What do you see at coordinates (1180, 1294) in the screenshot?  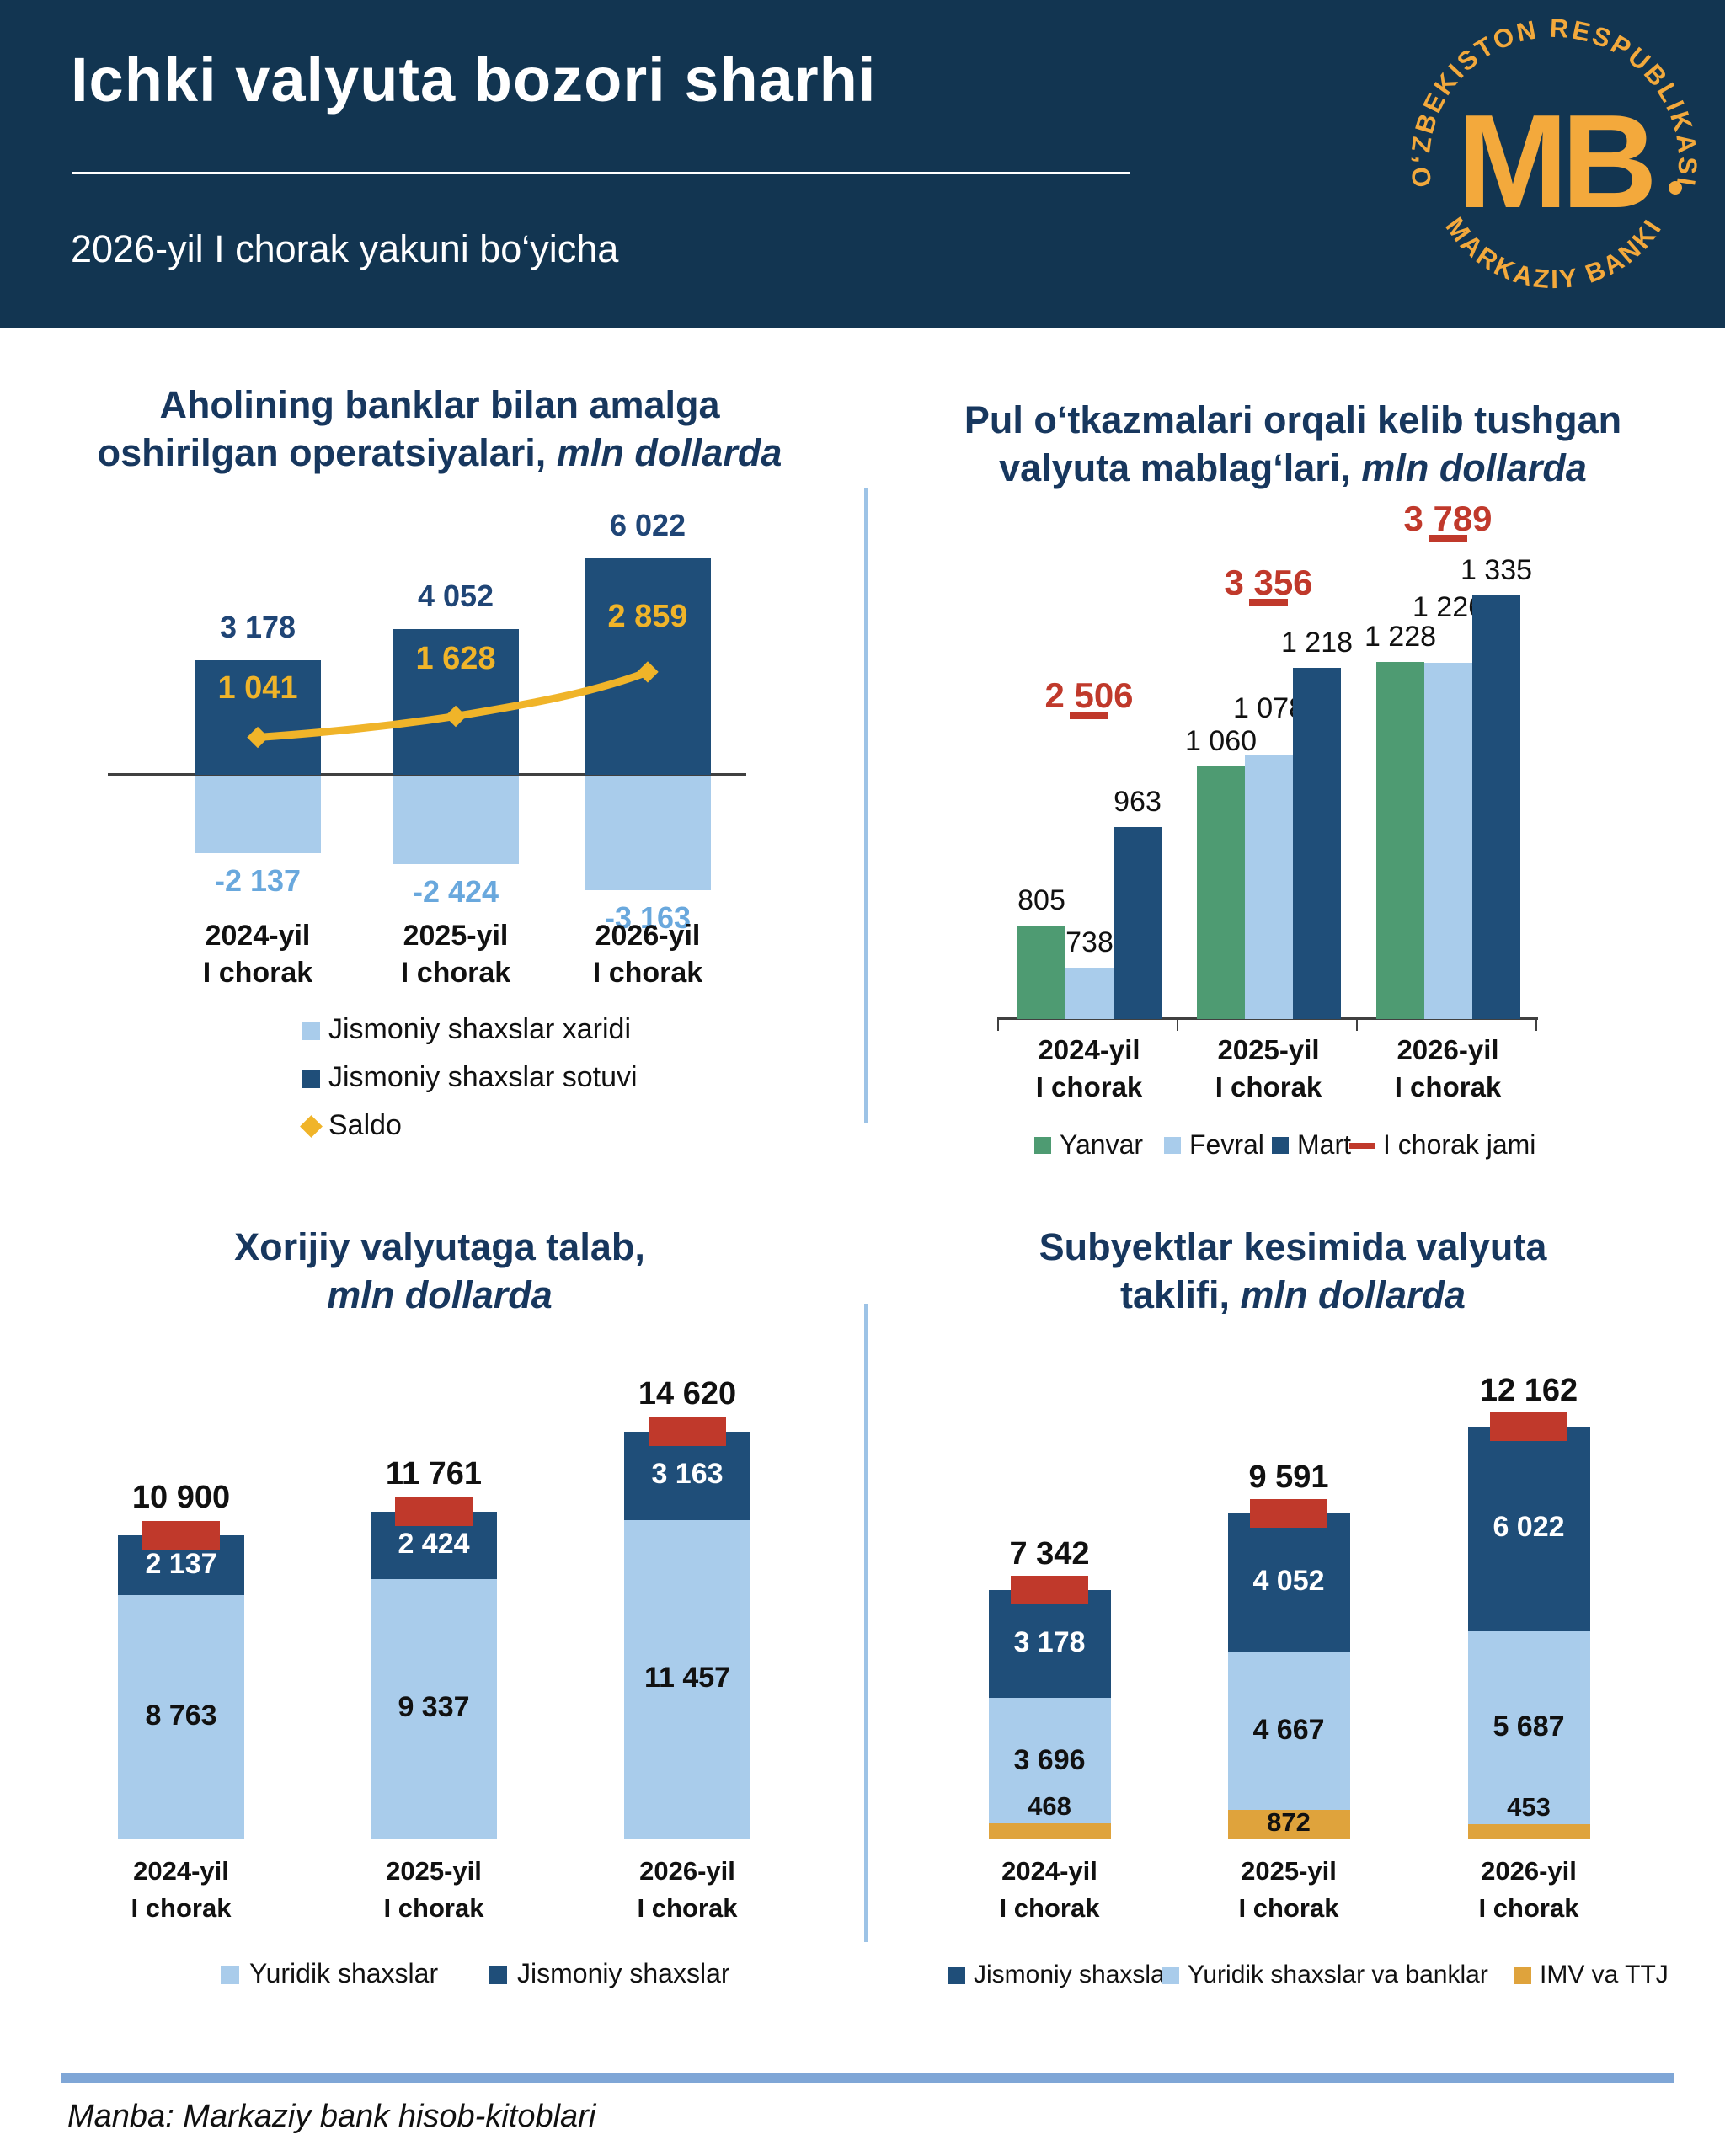 I see `chart-title-line2-regular: taklifi,` at bounding box center [1180, 1294].